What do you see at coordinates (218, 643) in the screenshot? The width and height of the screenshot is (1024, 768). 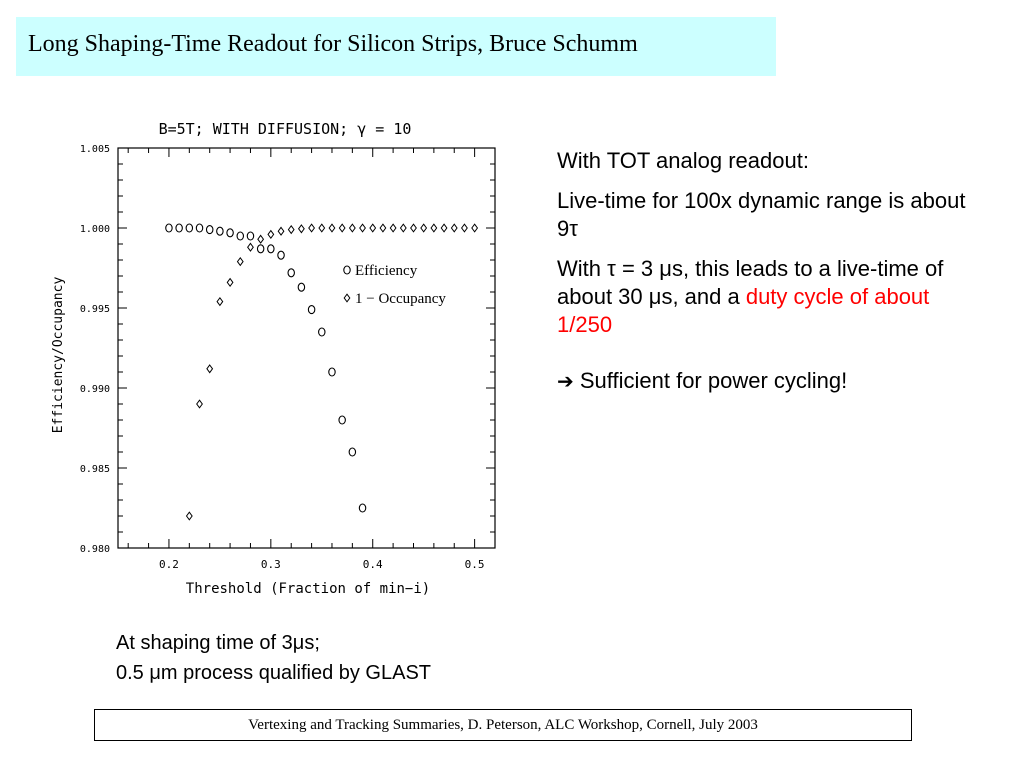 I see `caption-line-1: At shaping time of 3μs;` at bounding box center [218, 643].